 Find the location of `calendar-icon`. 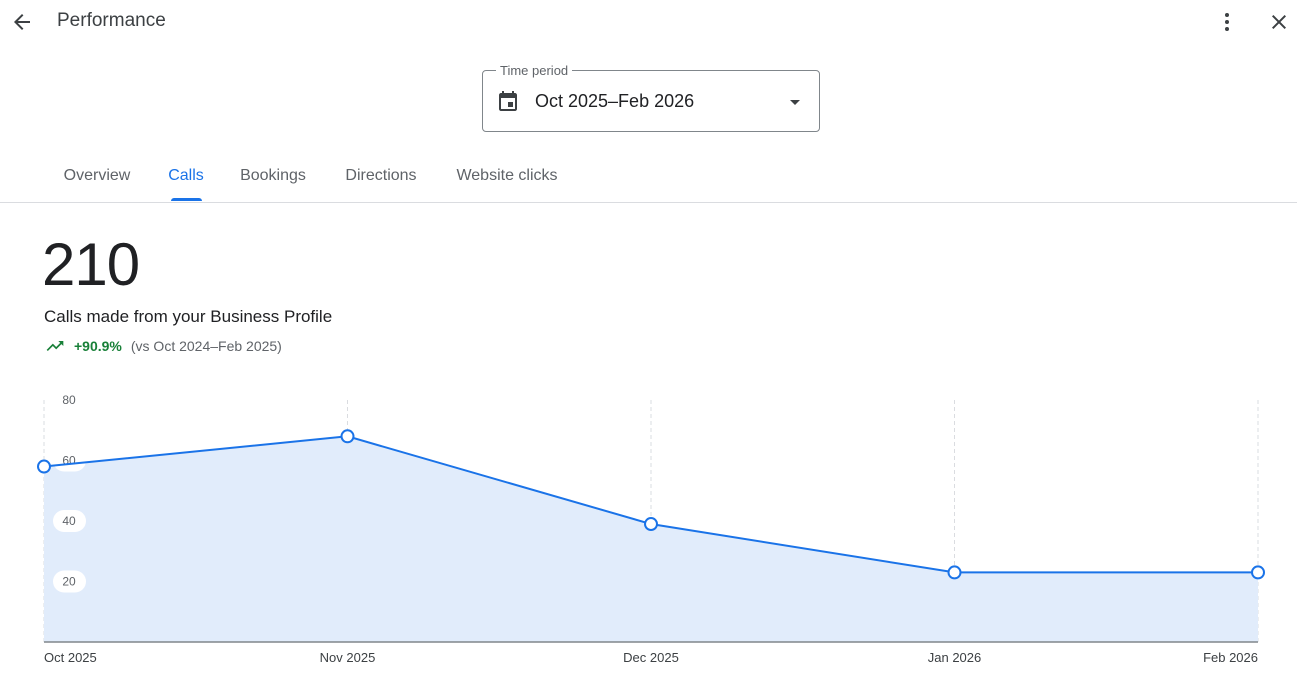

calendar-icon is located at coordinates (508, 101).